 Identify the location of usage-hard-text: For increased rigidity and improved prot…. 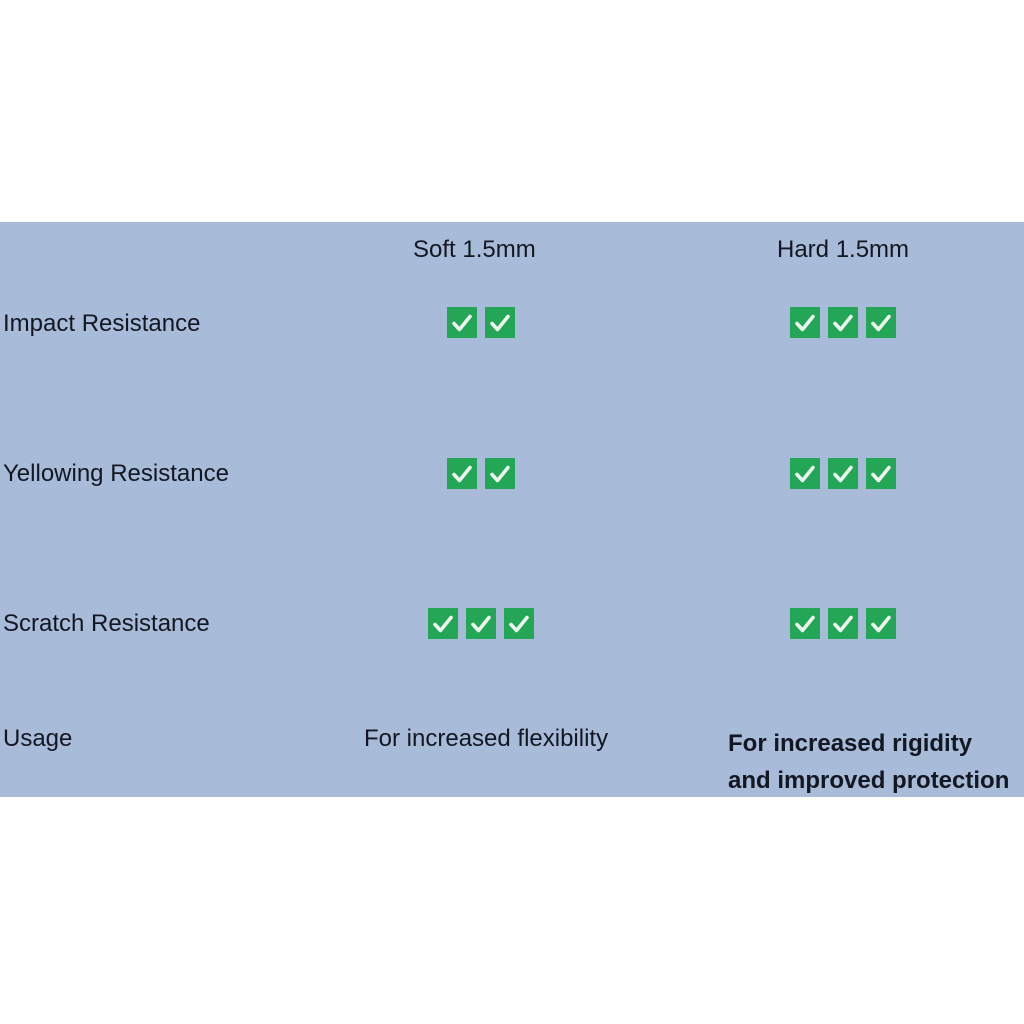
(868, 762).